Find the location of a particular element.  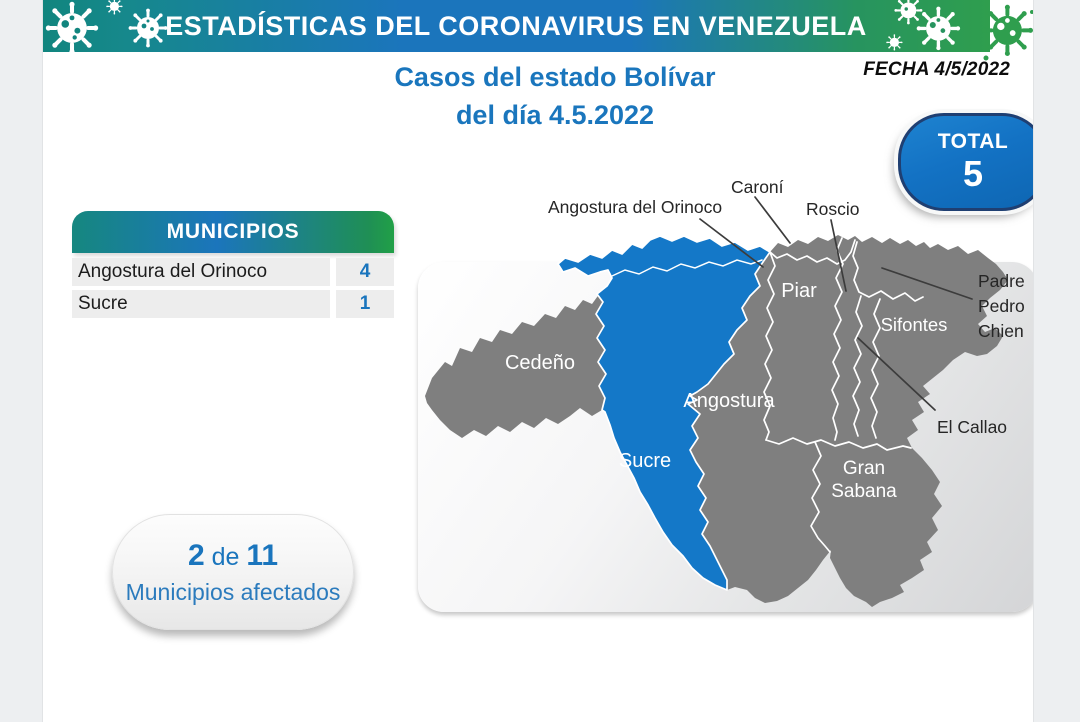

affected-total: 11 is located at coordinates (262, 555).